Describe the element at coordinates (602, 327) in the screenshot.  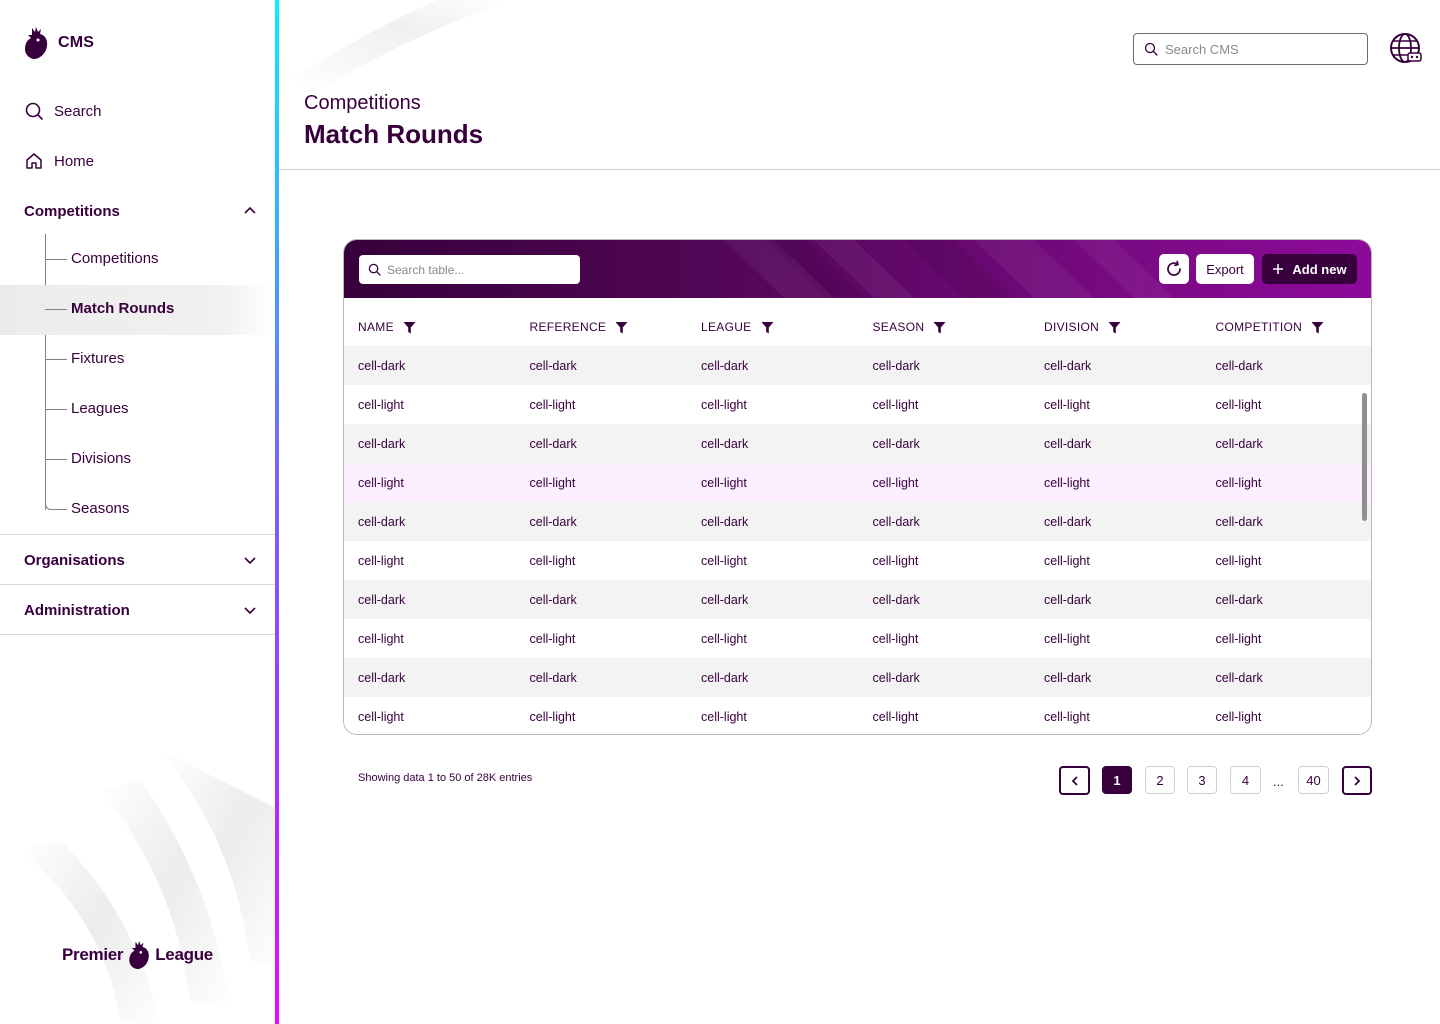
I see `column-header: REFERENCE` at that location.